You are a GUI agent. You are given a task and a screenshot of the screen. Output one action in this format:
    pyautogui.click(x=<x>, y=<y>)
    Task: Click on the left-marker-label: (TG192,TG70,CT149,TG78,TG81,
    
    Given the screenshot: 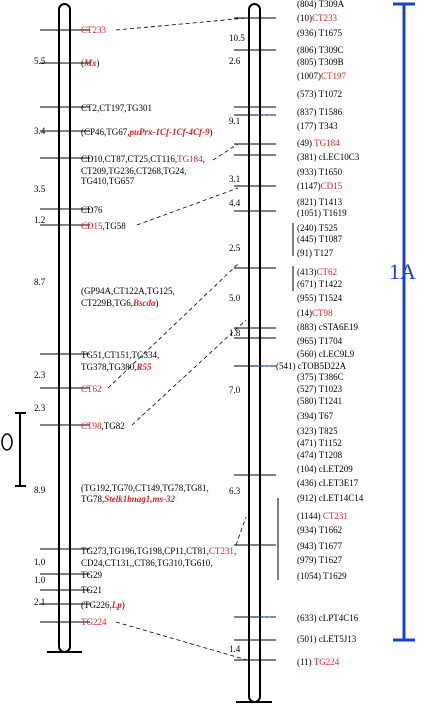 What is the action you would take?
    pyautogui.click(x=145, y=488)
    